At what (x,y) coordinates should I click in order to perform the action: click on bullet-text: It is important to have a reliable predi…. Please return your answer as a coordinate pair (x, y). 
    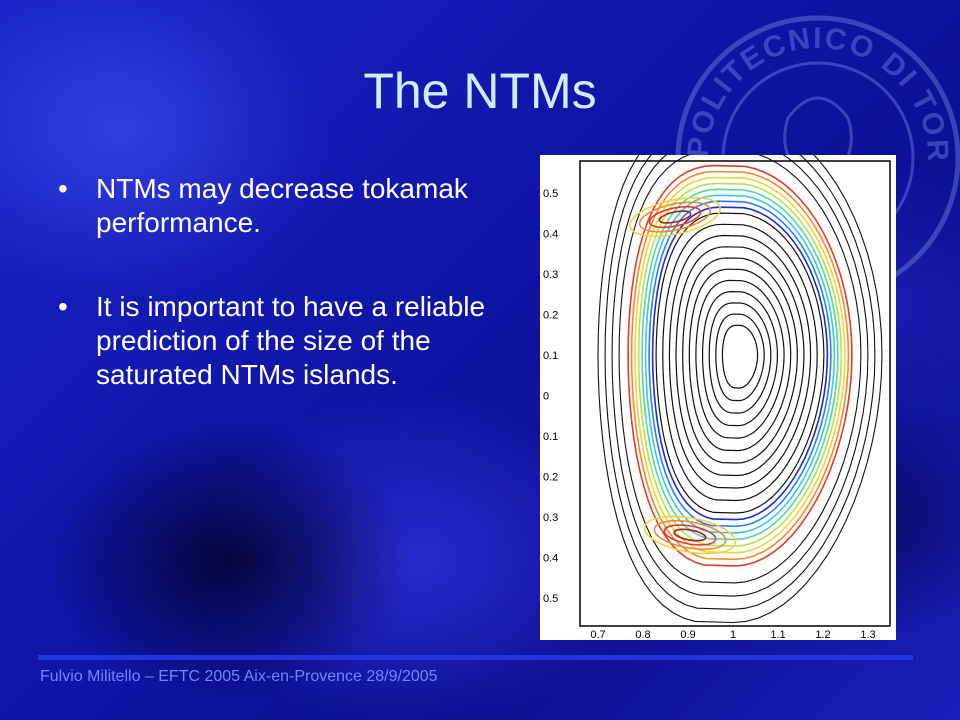
    Looking at the image, I should click on (291, 340).